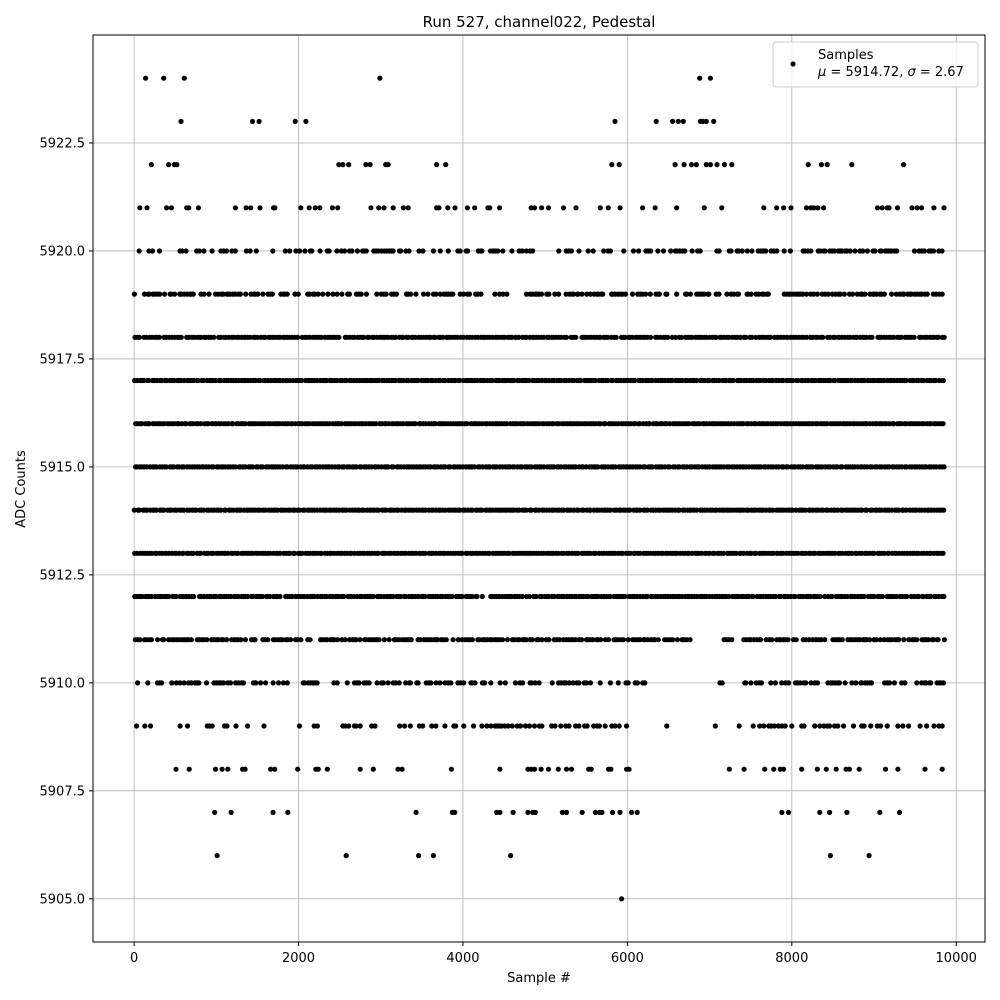  What do you see at coordinates (462, 958) in the screenshot?
I see `x-tick-label: 4000` at bounding box center [462, 958].